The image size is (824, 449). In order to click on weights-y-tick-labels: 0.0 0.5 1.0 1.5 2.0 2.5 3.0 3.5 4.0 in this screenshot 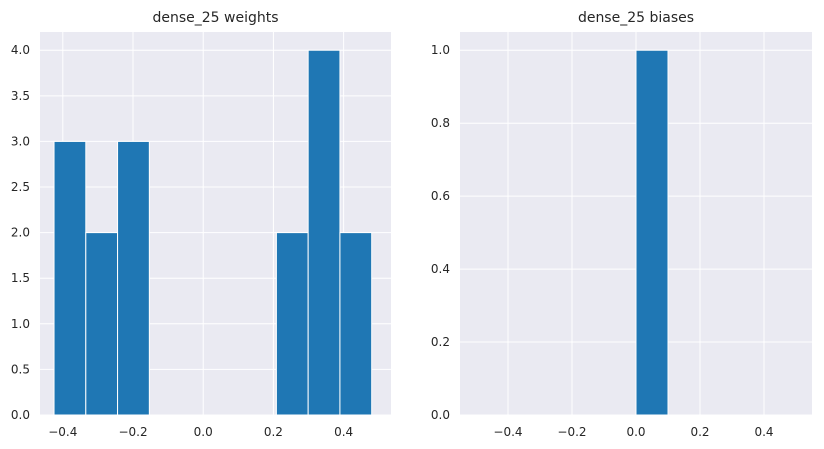, I will do `click(20, 232)`.